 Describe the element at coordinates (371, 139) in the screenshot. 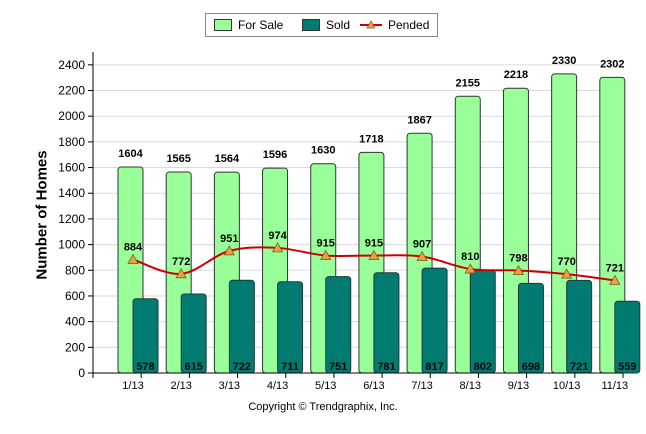

I see `for-sale-value-label: 1718` at that location.